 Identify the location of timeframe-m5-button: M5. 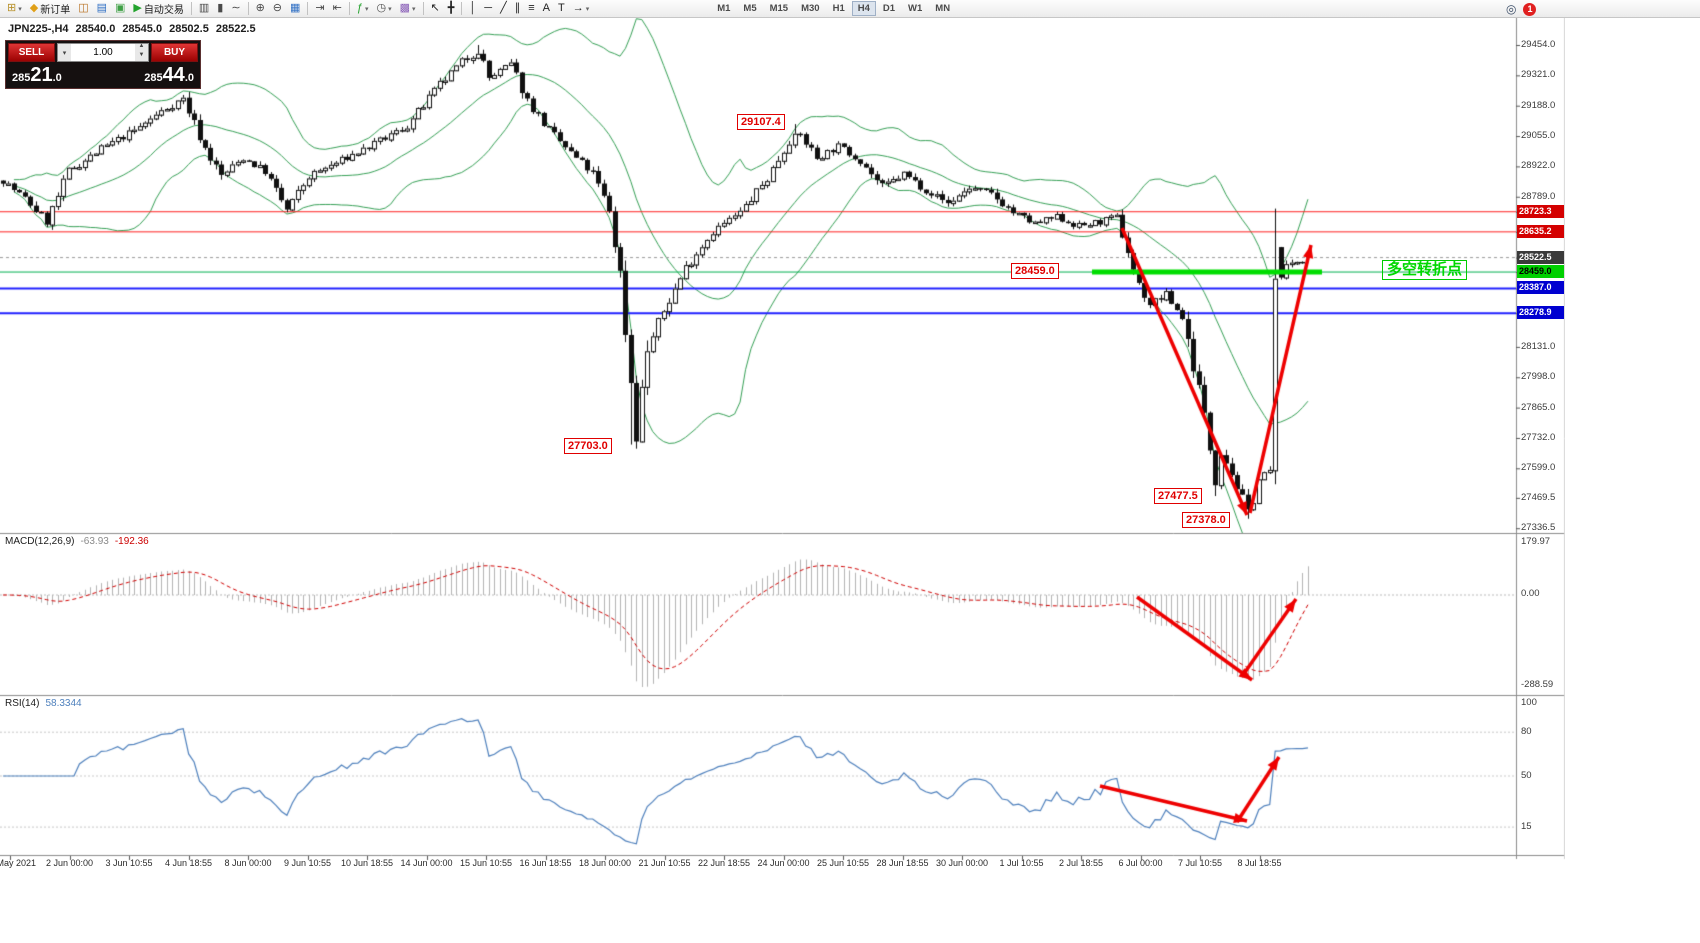
(749, 8).